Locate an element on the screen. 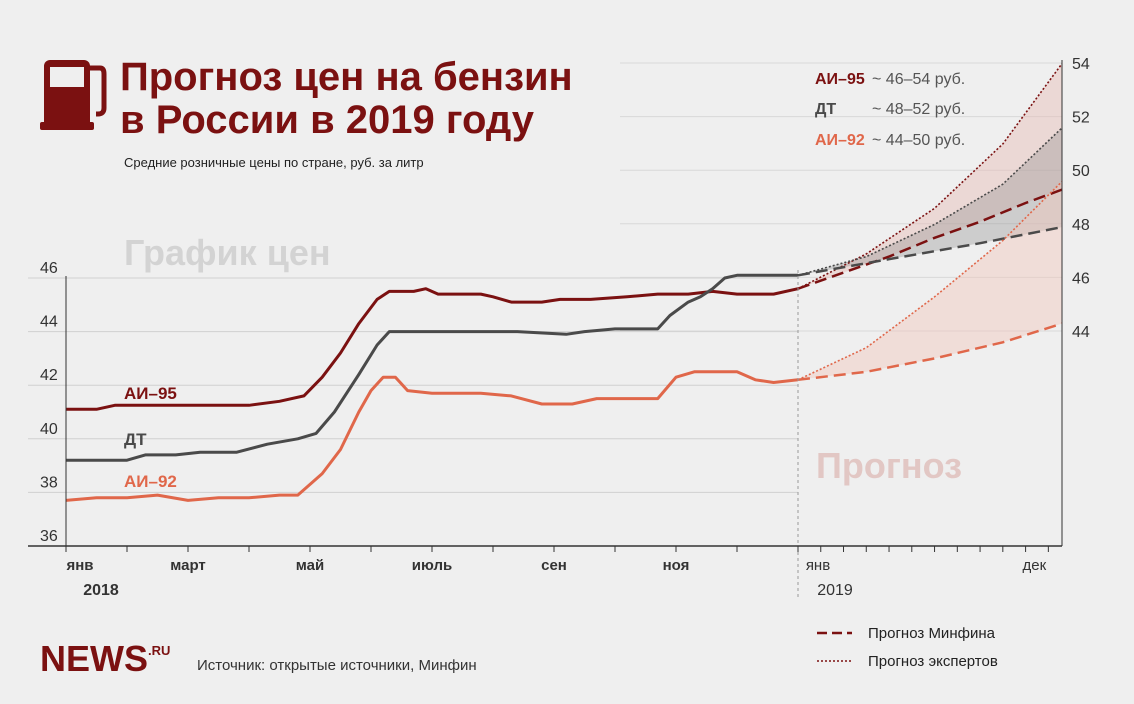  chart-title-line2: в России в 2019 году is located at coordinates (327, 120).